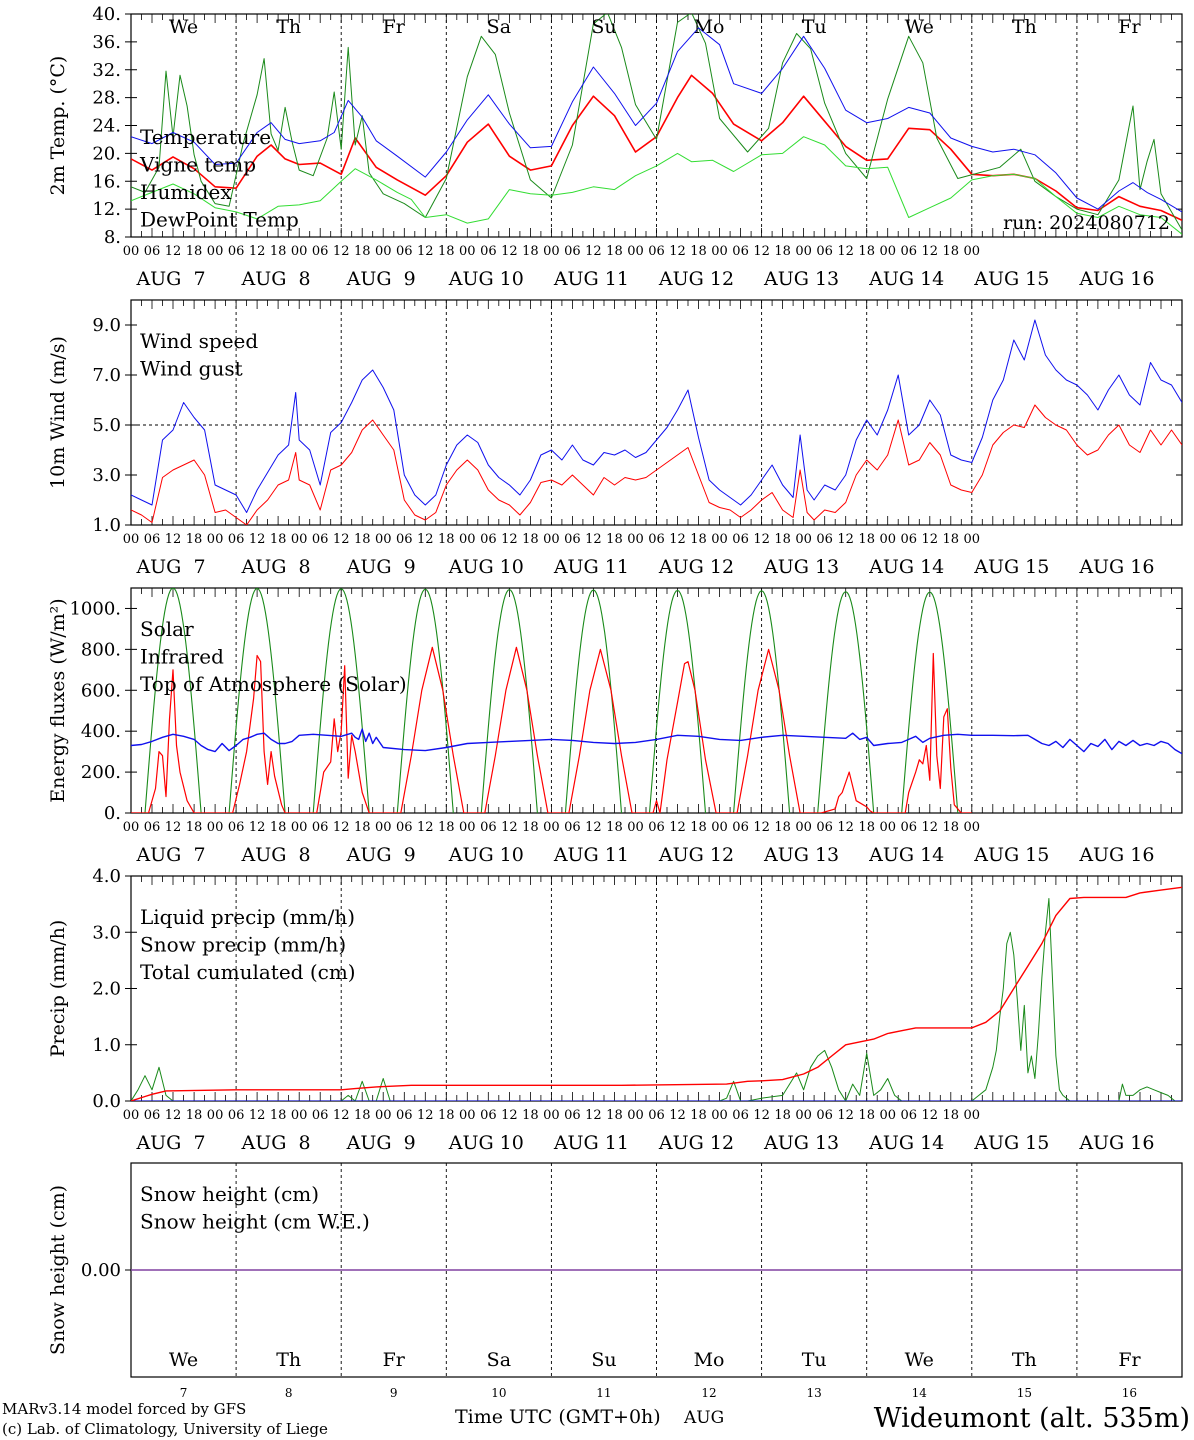 This screenshot has width=1194, height=1440. Describe the element at coordinates (182, 657) in the screenshot. I see `legend-item: Infrared` at that location.